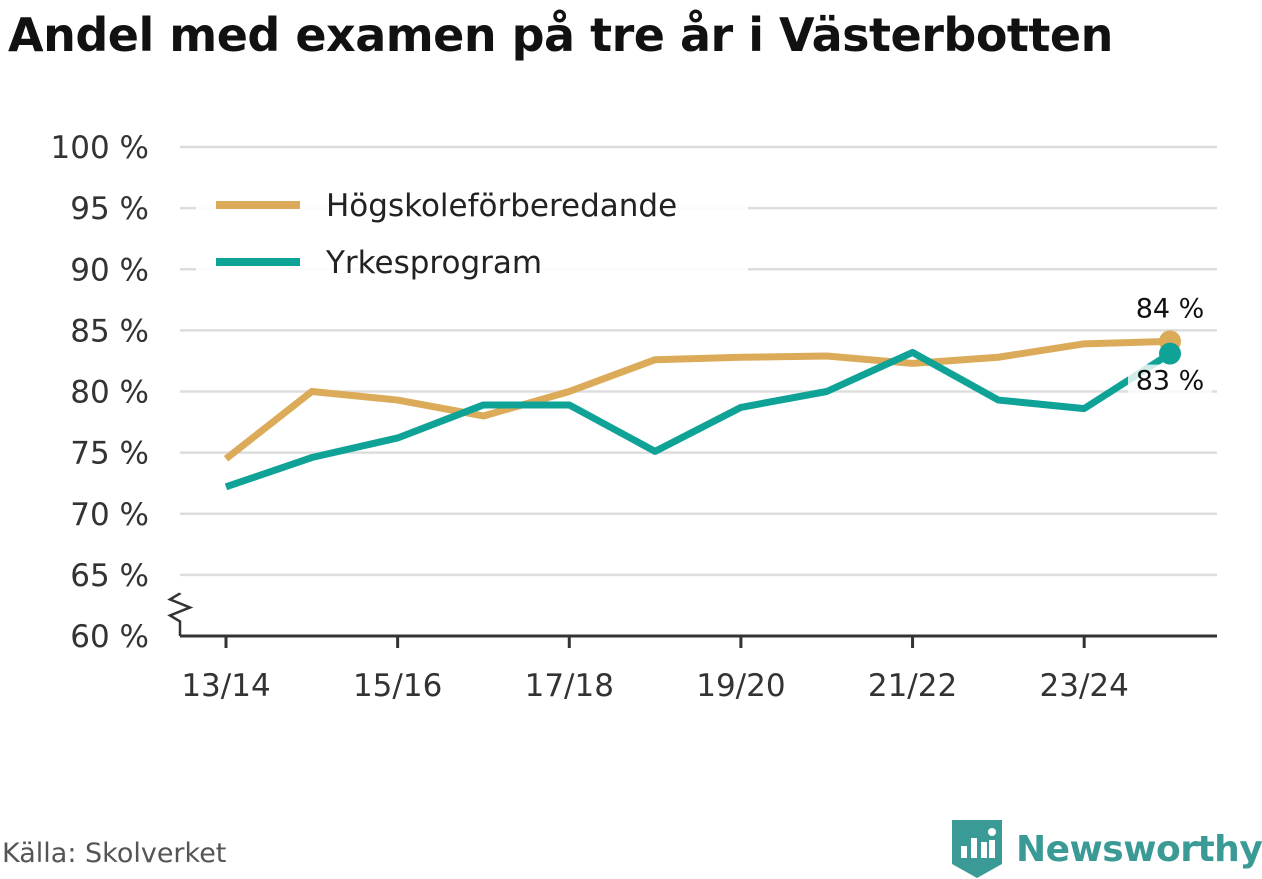 The height and width of the screenshot is (879, 1262). Describe the element at coordinates (740, 686) in the screenshot. I see `x-tick-label: 19/20` at that location.